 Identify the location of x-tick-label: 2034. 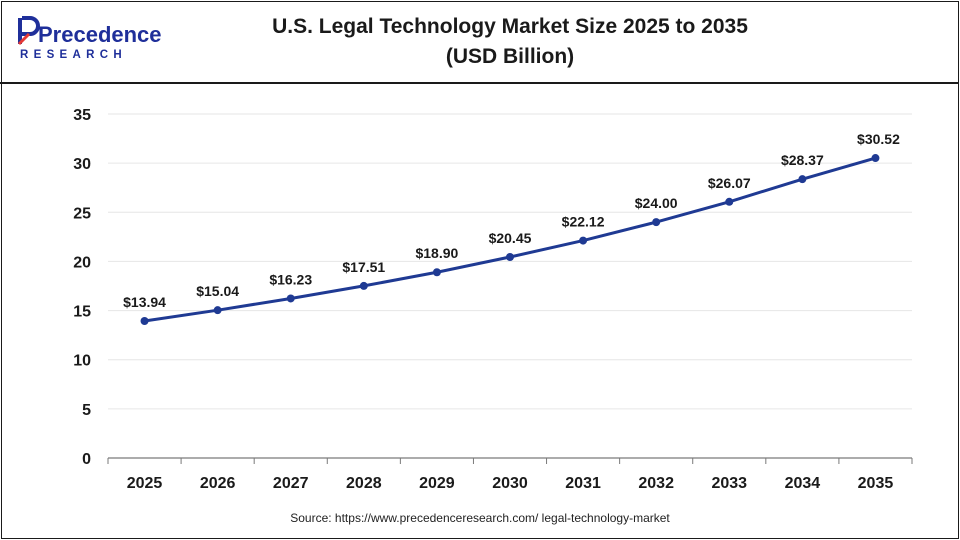
(803, 483).